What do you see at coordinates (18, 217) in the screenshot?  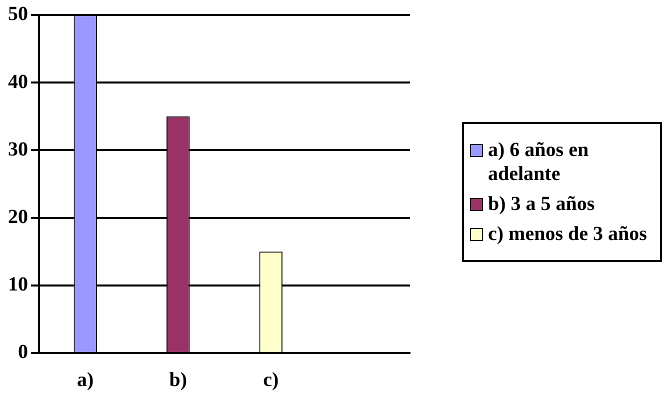 I see `y-tick-label: 20` at bounding box center [18, 217].